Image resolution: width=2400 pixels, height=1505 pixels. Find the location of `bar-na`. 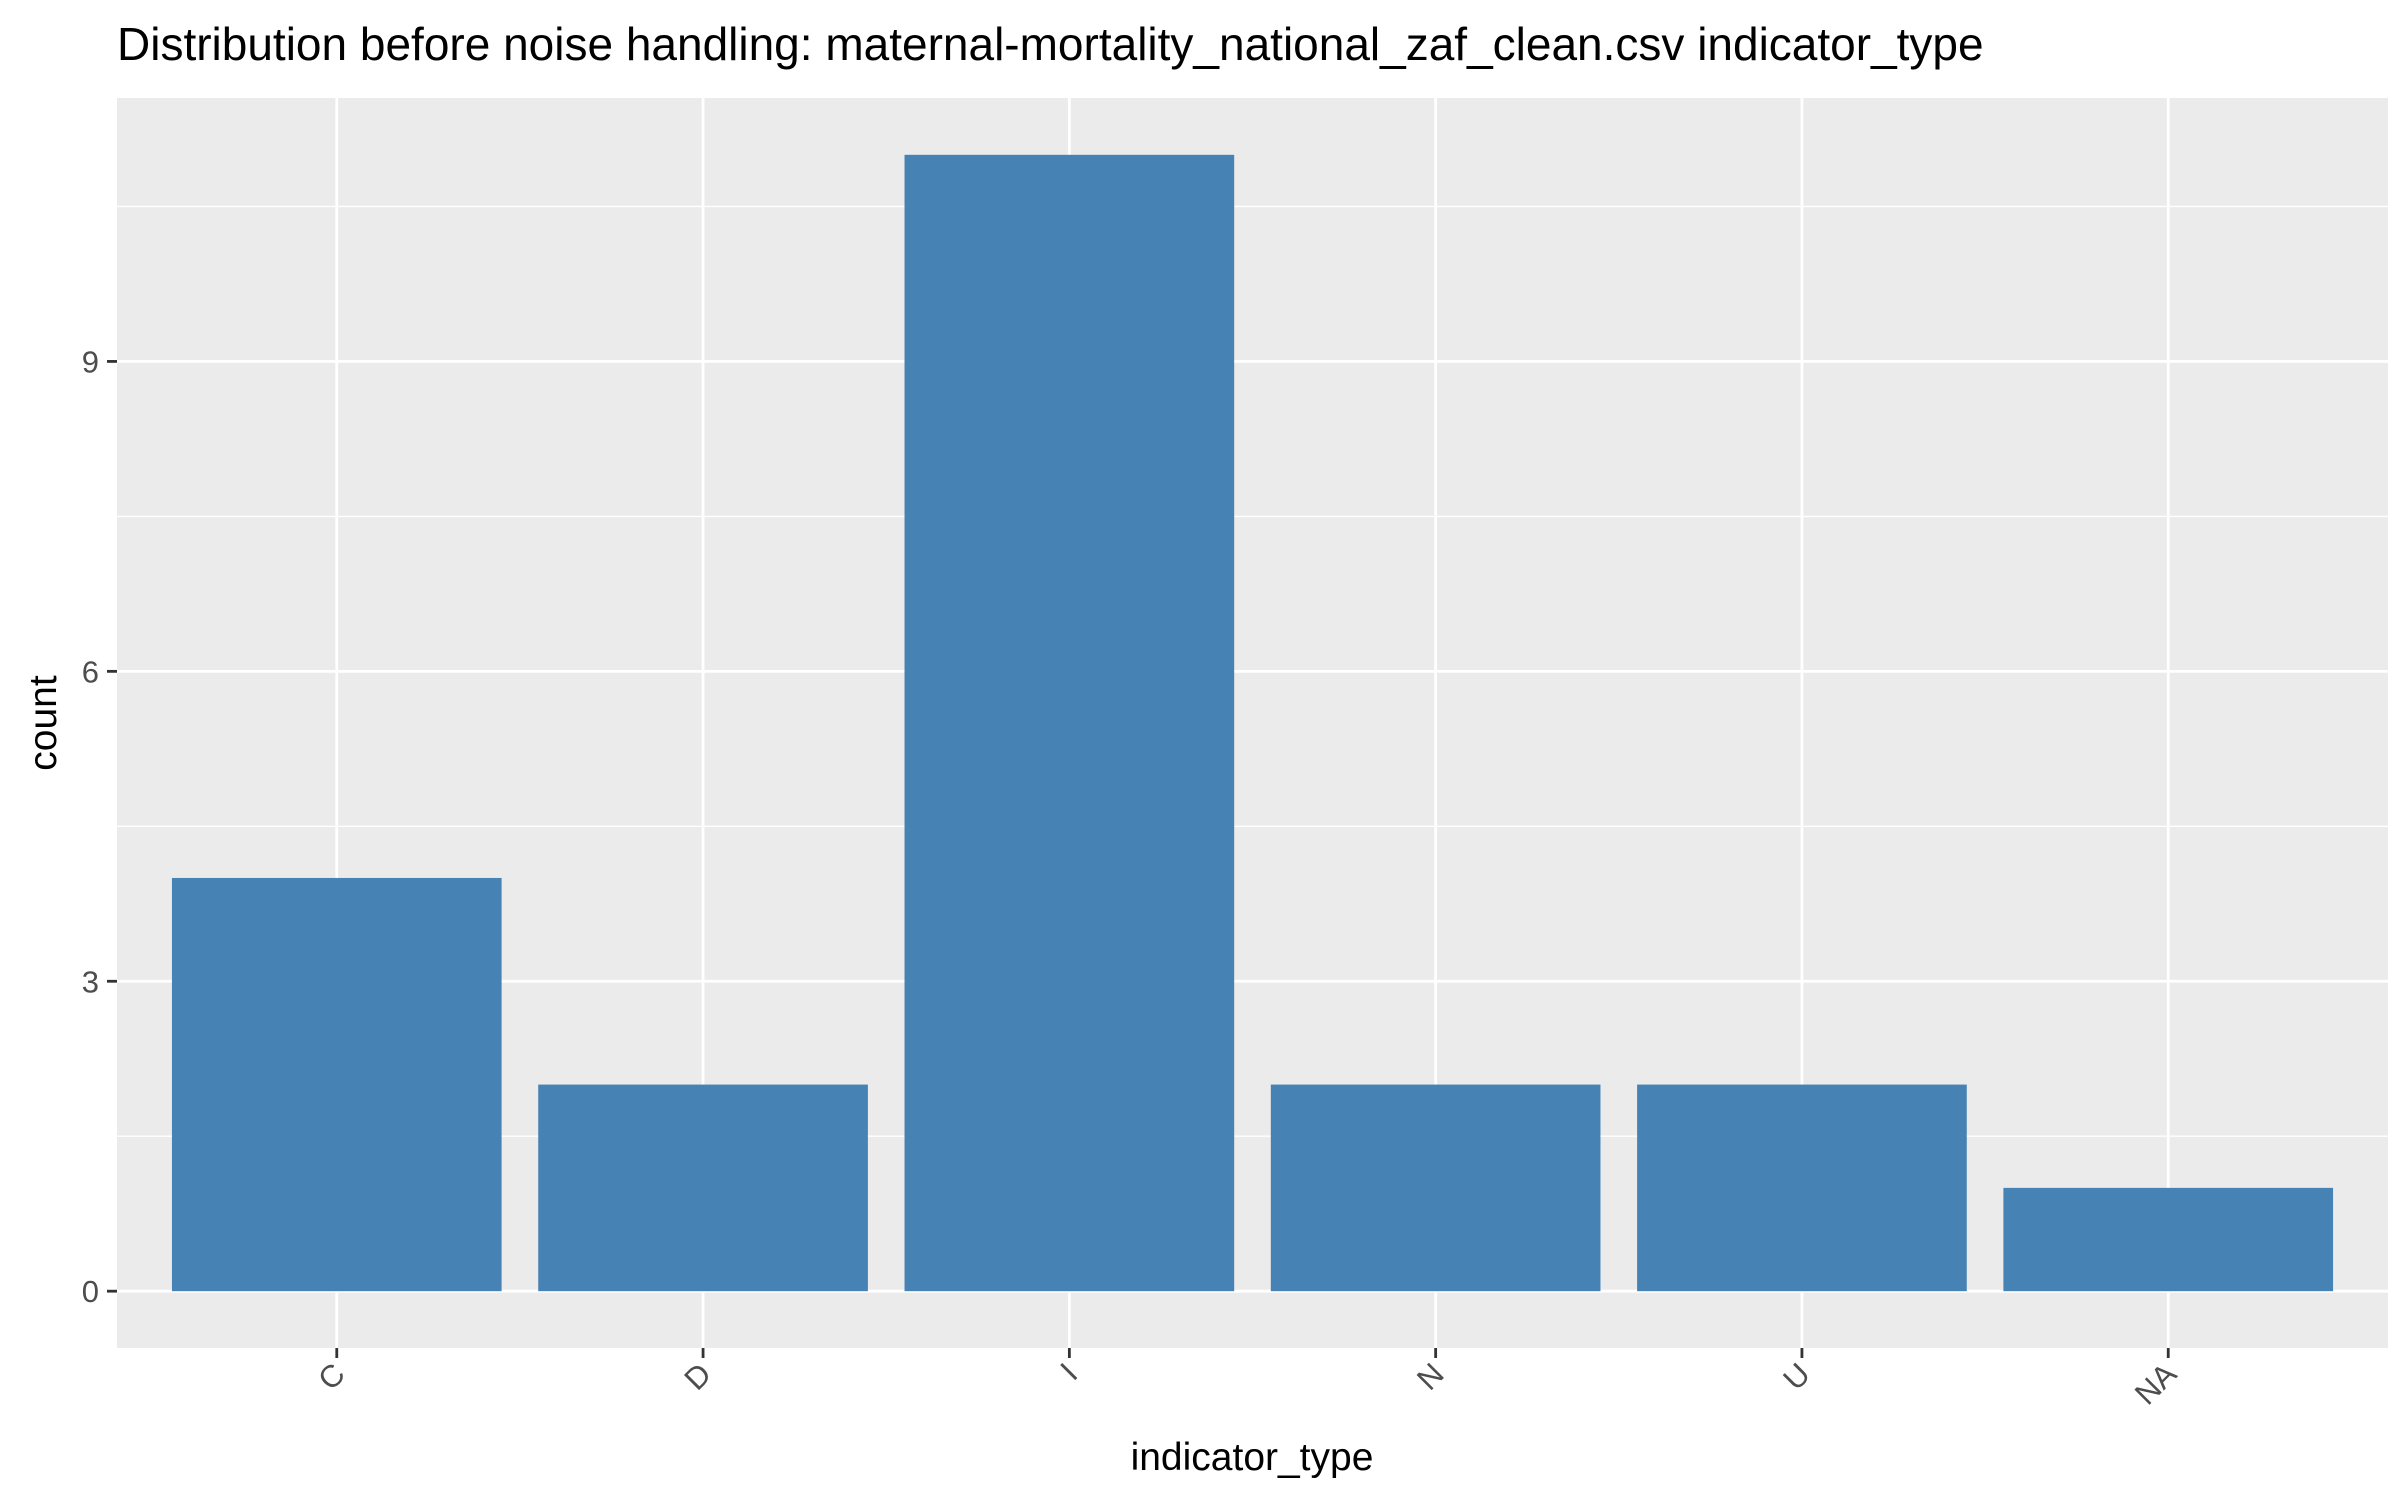

bar-na is located at coordinates (2168, 1239).